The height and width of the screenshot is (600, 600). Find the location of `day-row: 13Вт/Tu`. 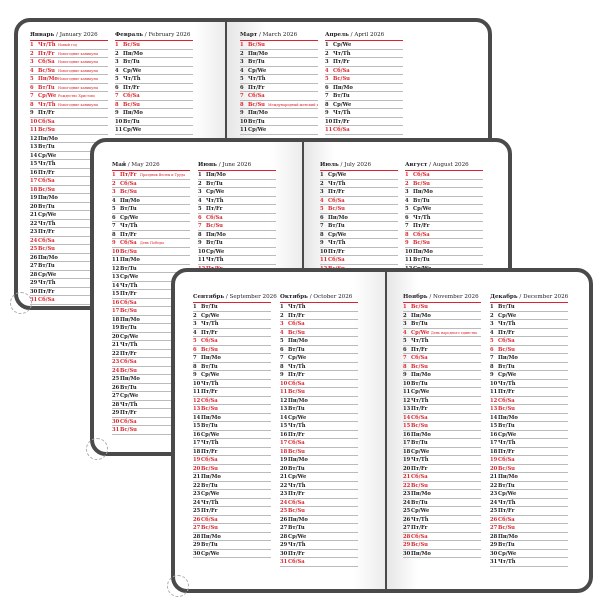

day-row: 13Вт/Tu is located at coordinates (319, 409).